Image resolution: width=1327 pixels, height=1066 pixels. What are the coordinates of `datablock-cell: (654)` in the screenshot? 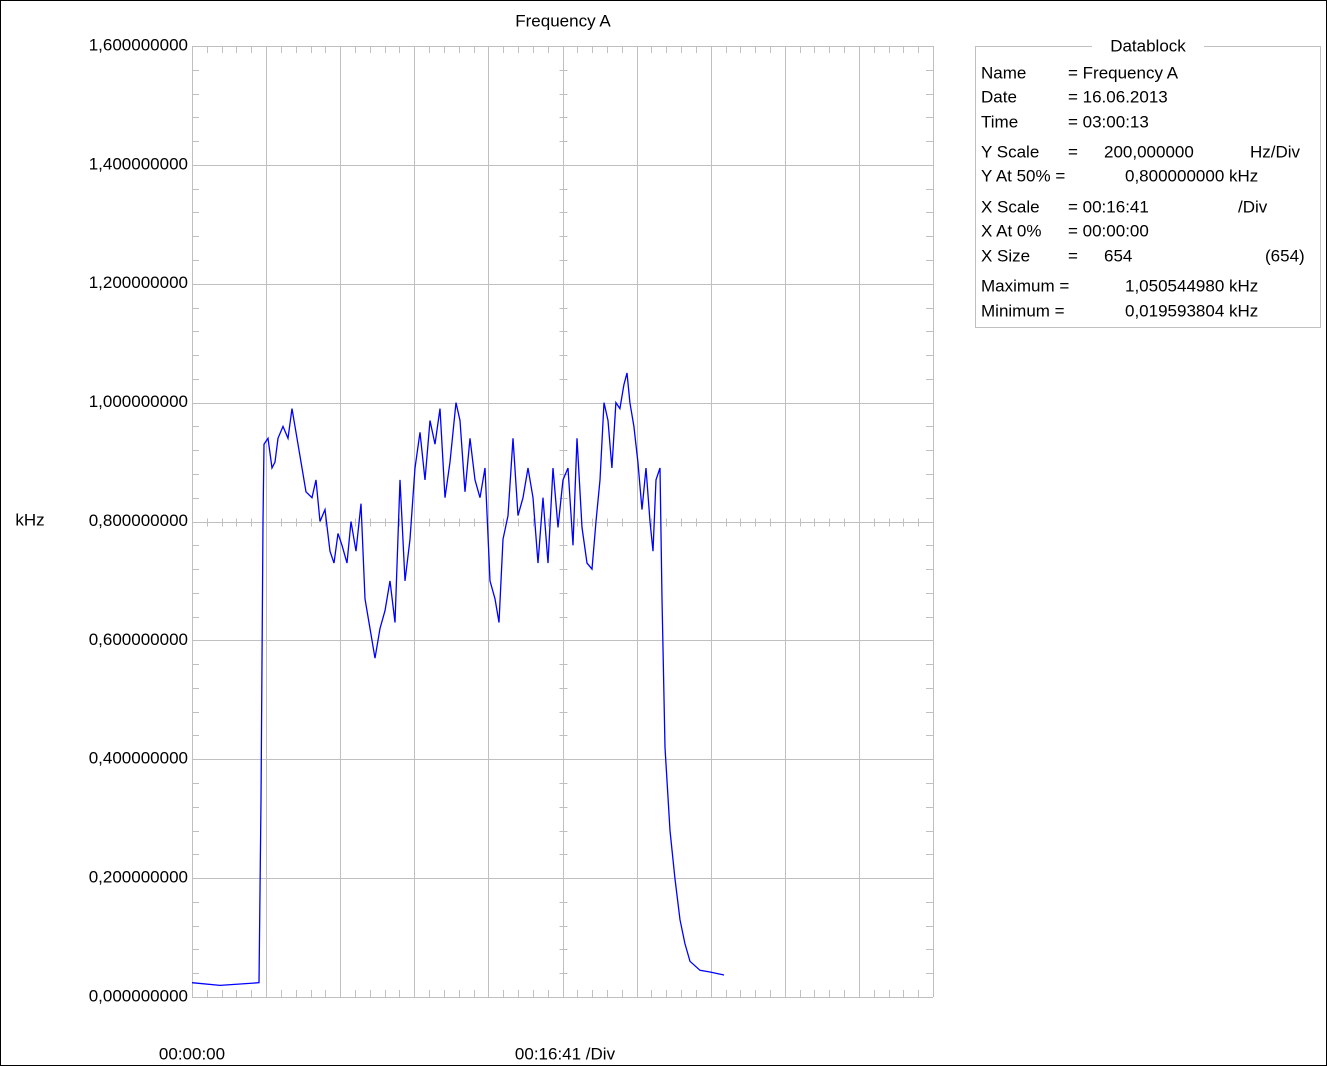 It's located at (1285, 255).